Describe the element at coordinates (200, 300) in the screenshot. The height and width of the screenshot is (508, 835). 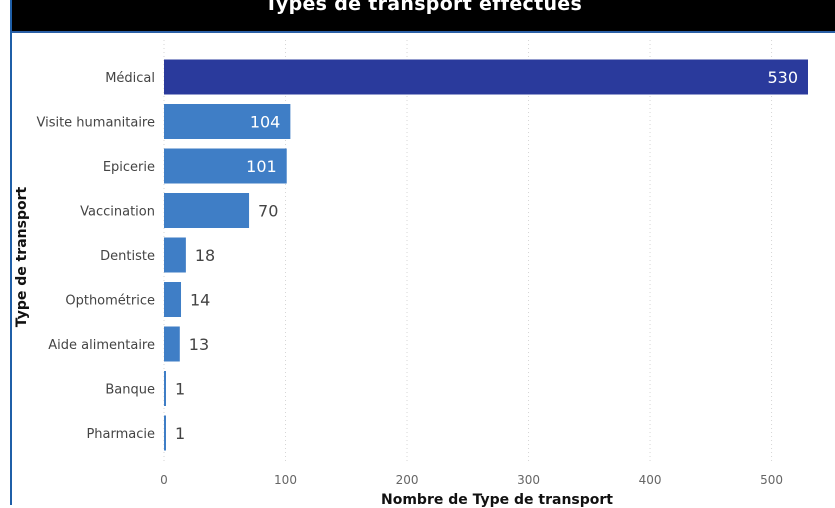
I see `data-label: 14` at that location.